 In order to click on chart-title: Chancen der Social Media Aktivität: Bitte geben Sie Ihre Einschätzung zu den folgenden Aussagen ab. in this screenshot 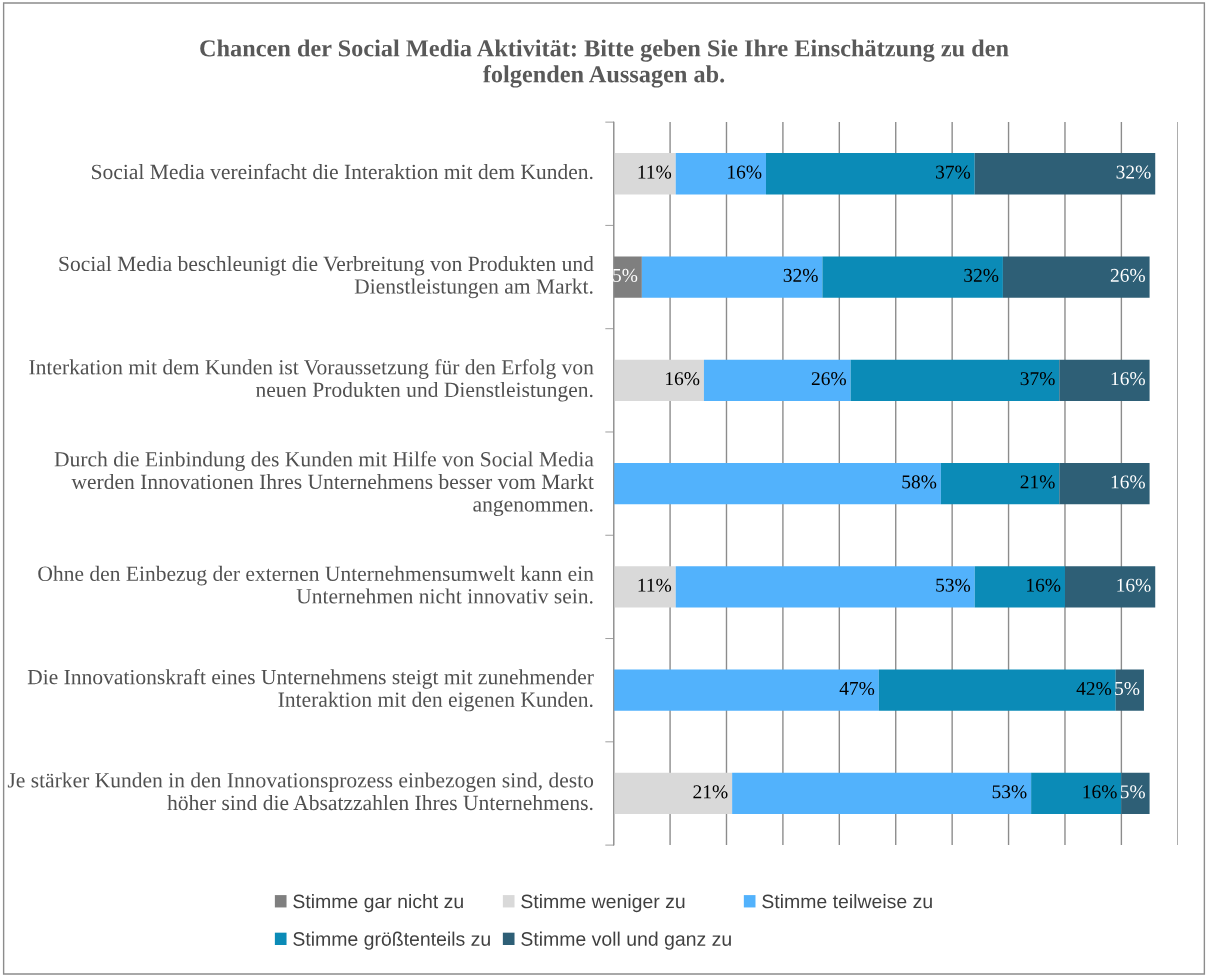, I will do `click(604, 63)`.